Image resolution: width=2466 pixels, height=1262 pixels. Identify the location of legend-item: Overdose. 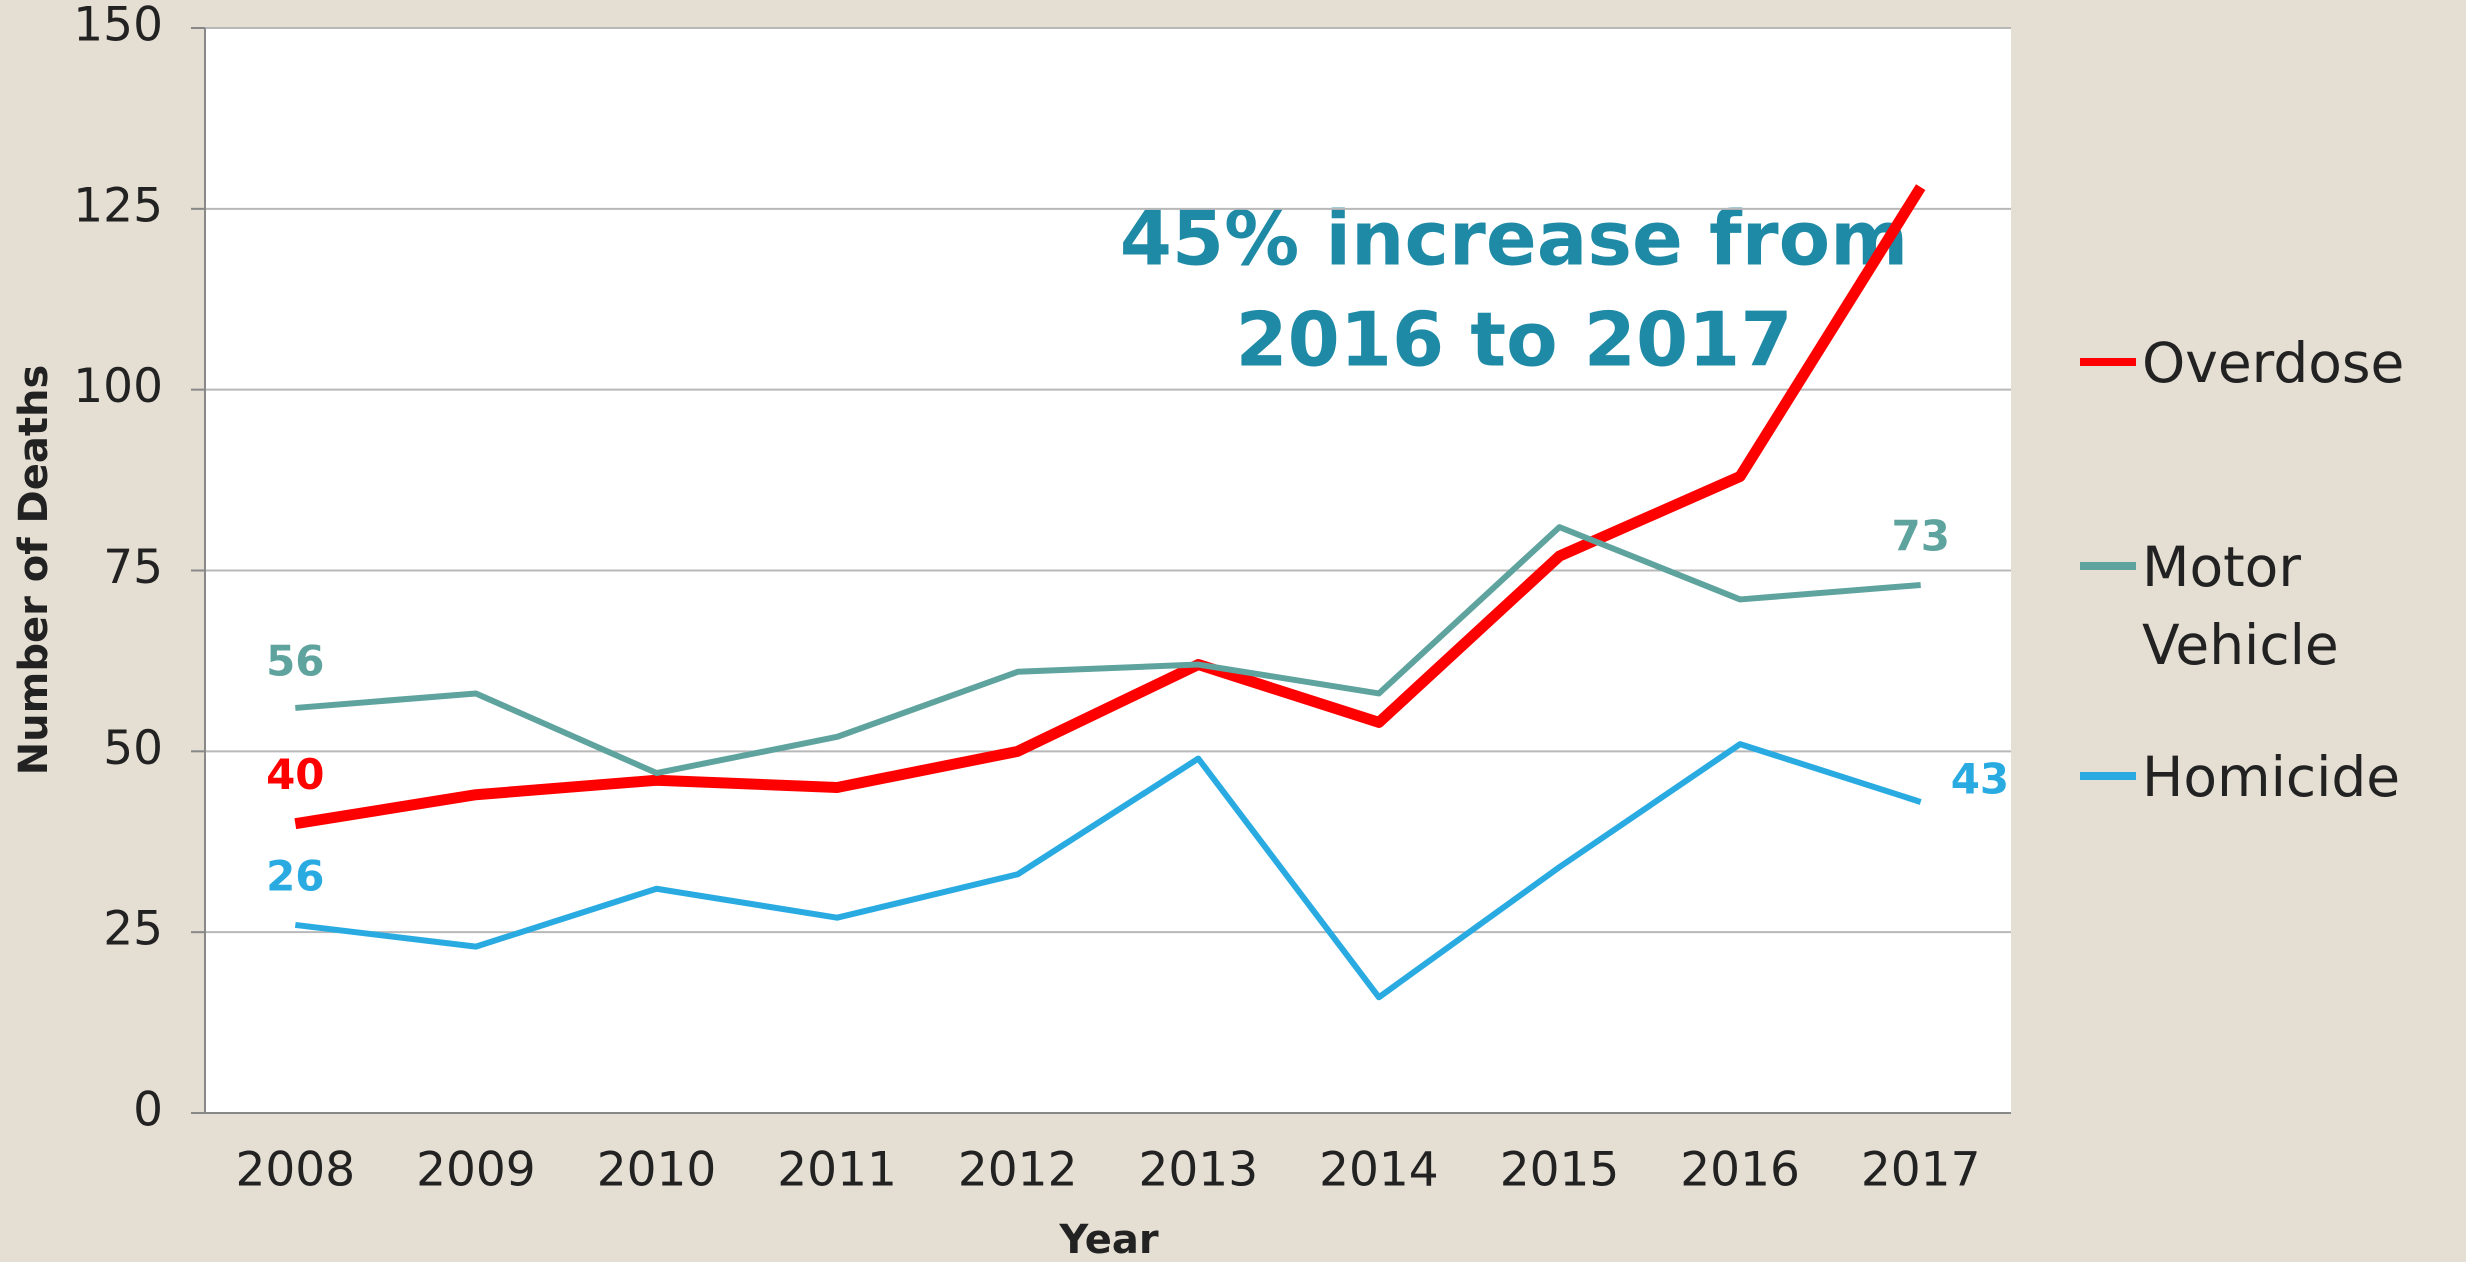
(2272, 363).